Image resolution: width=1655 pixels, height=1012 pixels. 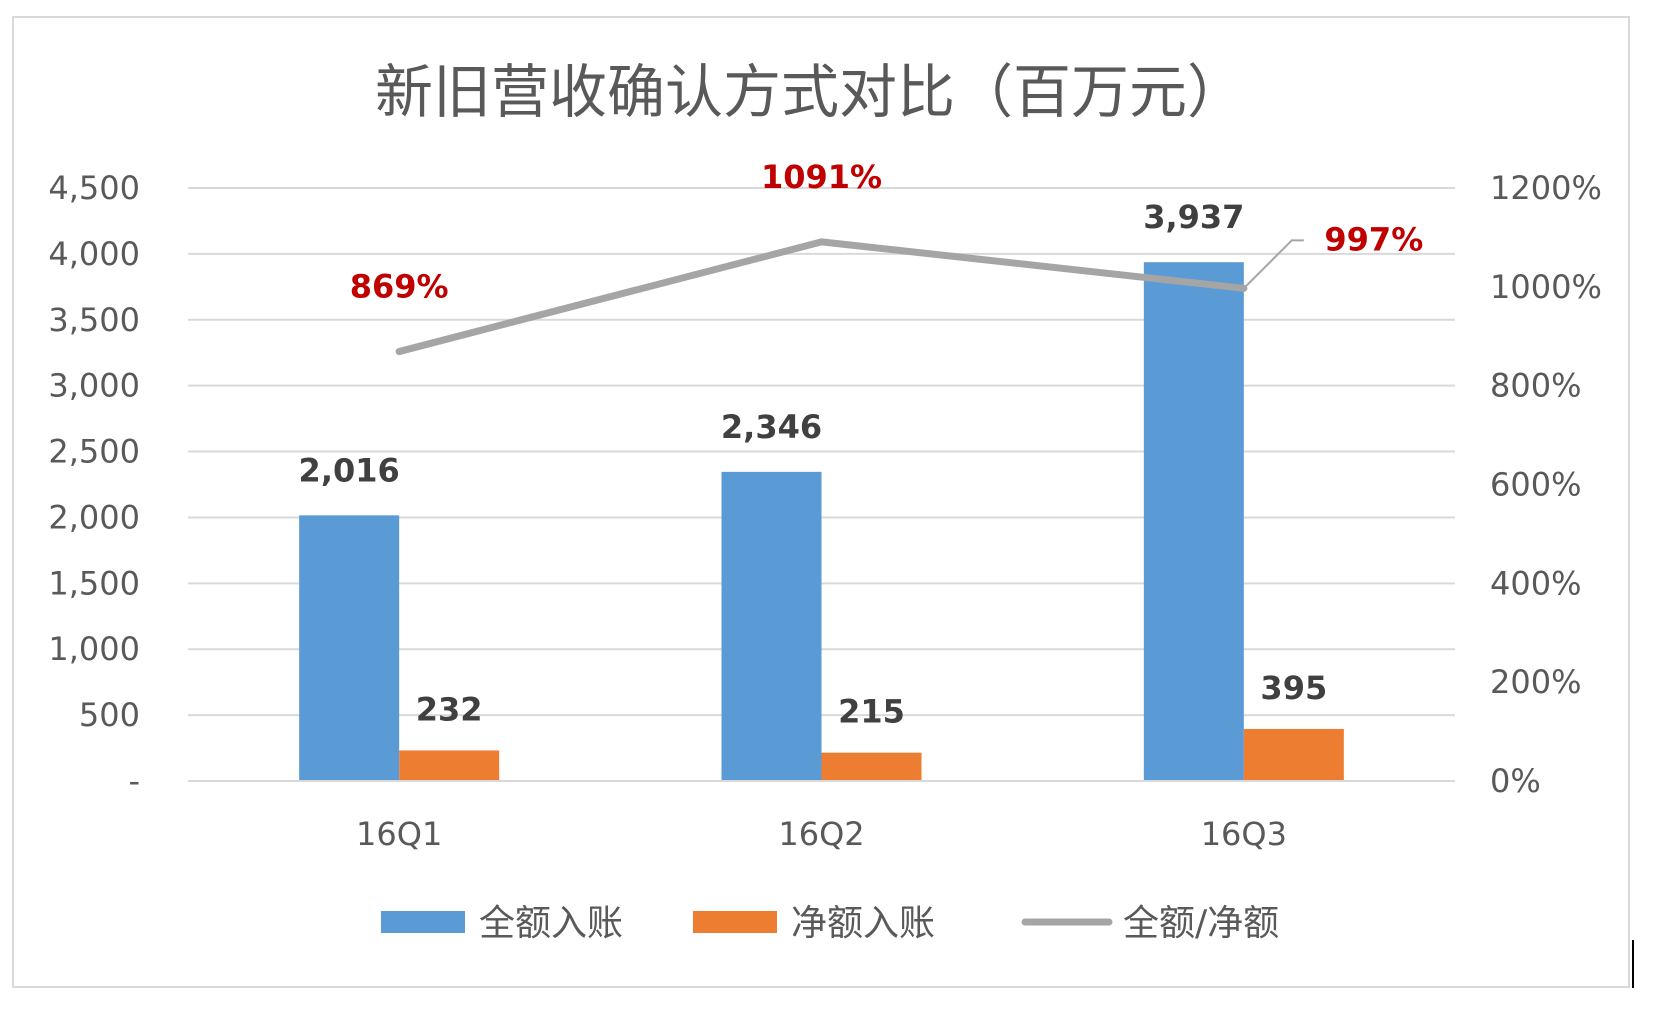 What do you see at coordinates (1244, 834) in the screenshot?
I see `x-tick-label: 16Q3` at bounding box center [1244, 834].